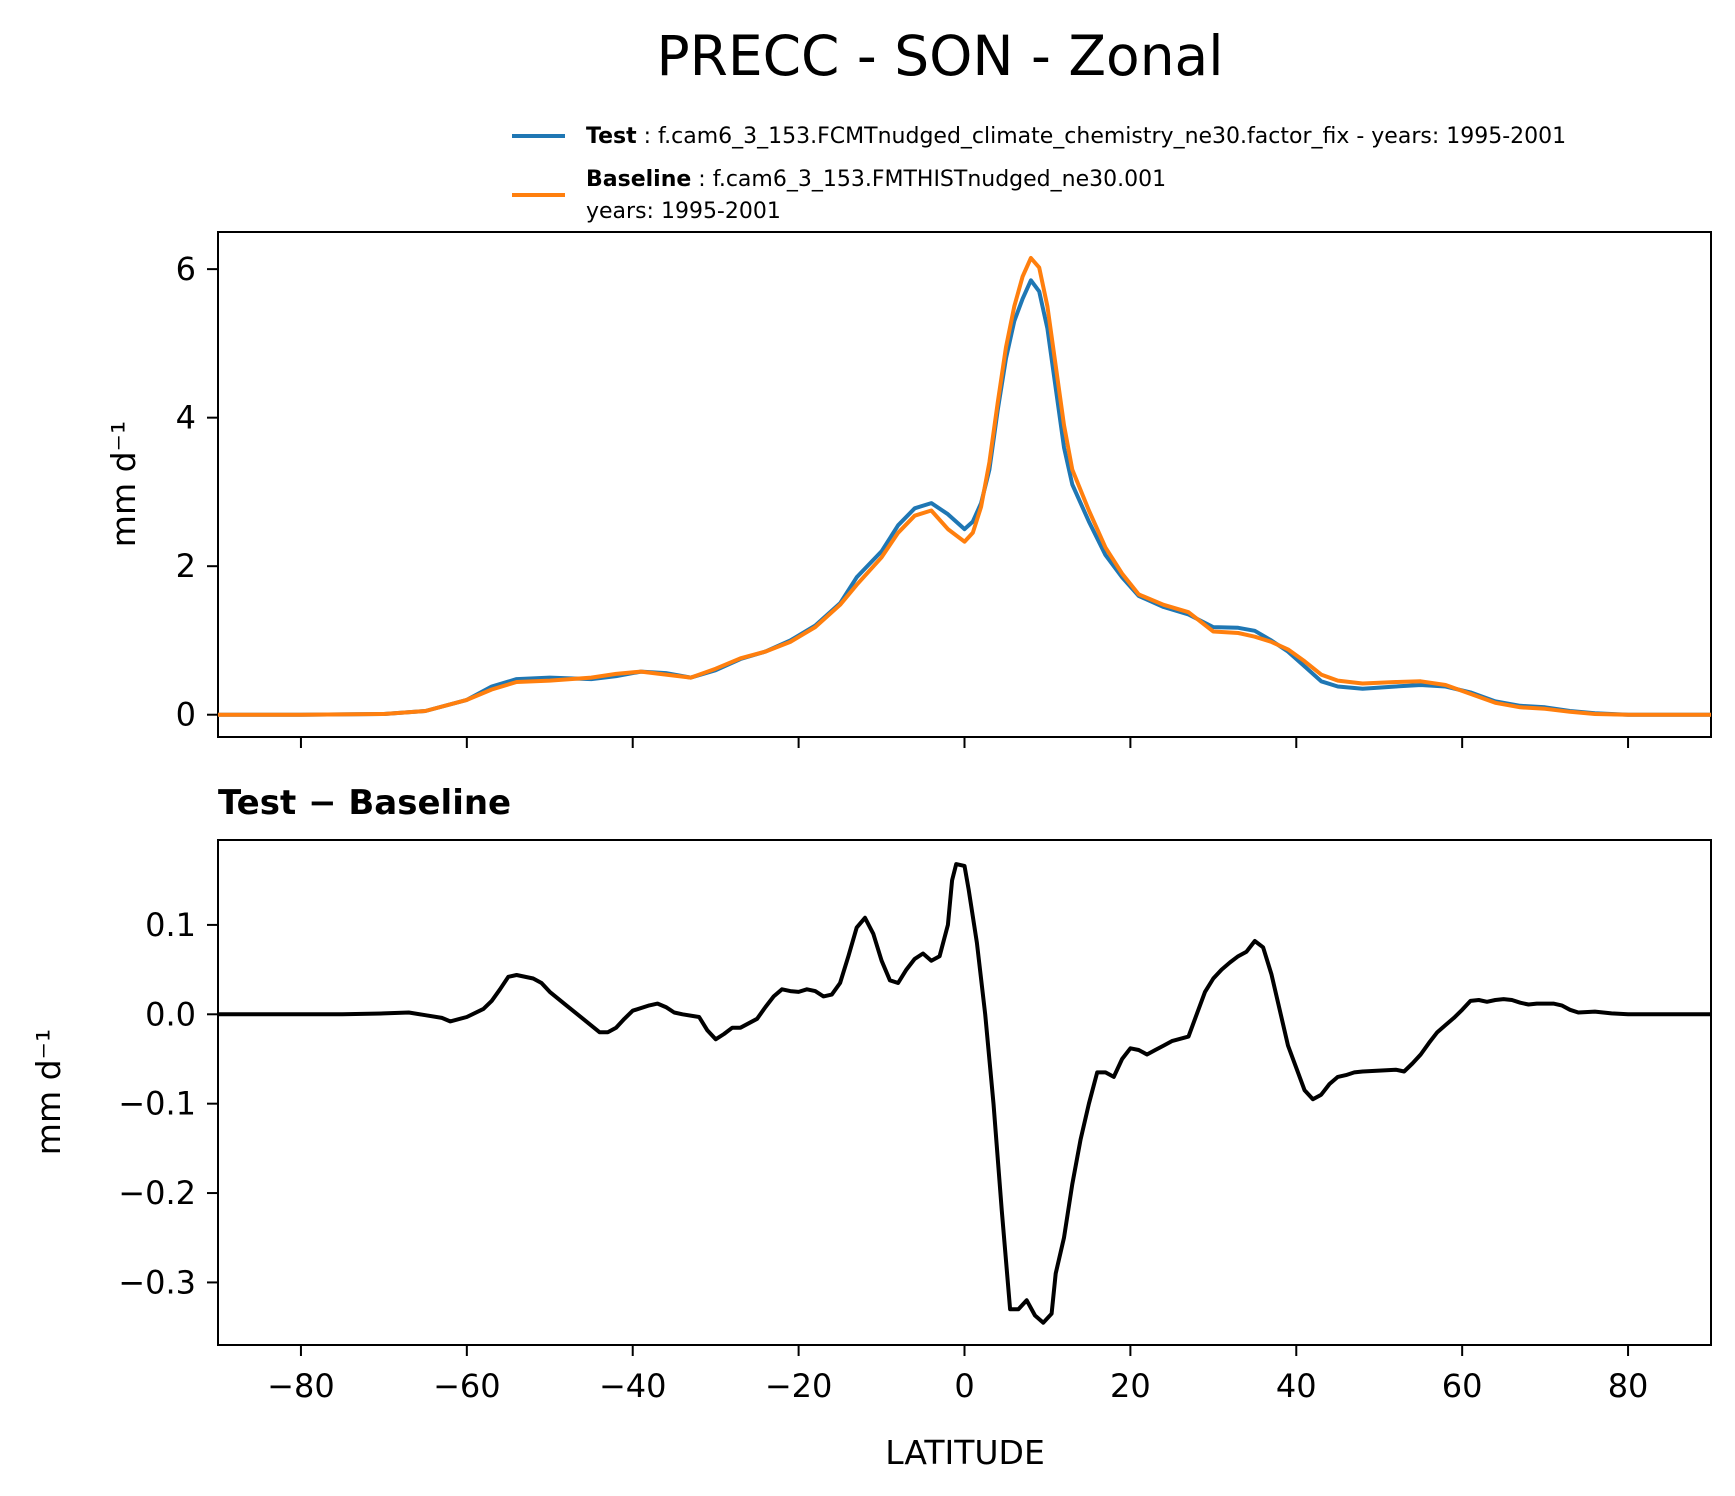 The height and width of the screenshot is (1496, 1735). I want to click on x-tick-label: 20, so click(1130, 1386).